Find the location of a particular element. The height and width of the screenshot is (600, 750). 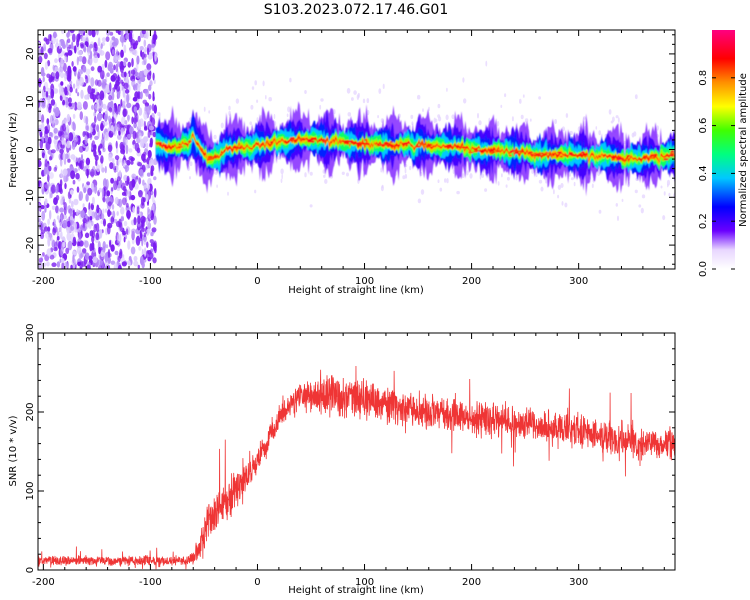

snr-y-label: SNR (10 * v/v) is located at coordinates (13, 450).